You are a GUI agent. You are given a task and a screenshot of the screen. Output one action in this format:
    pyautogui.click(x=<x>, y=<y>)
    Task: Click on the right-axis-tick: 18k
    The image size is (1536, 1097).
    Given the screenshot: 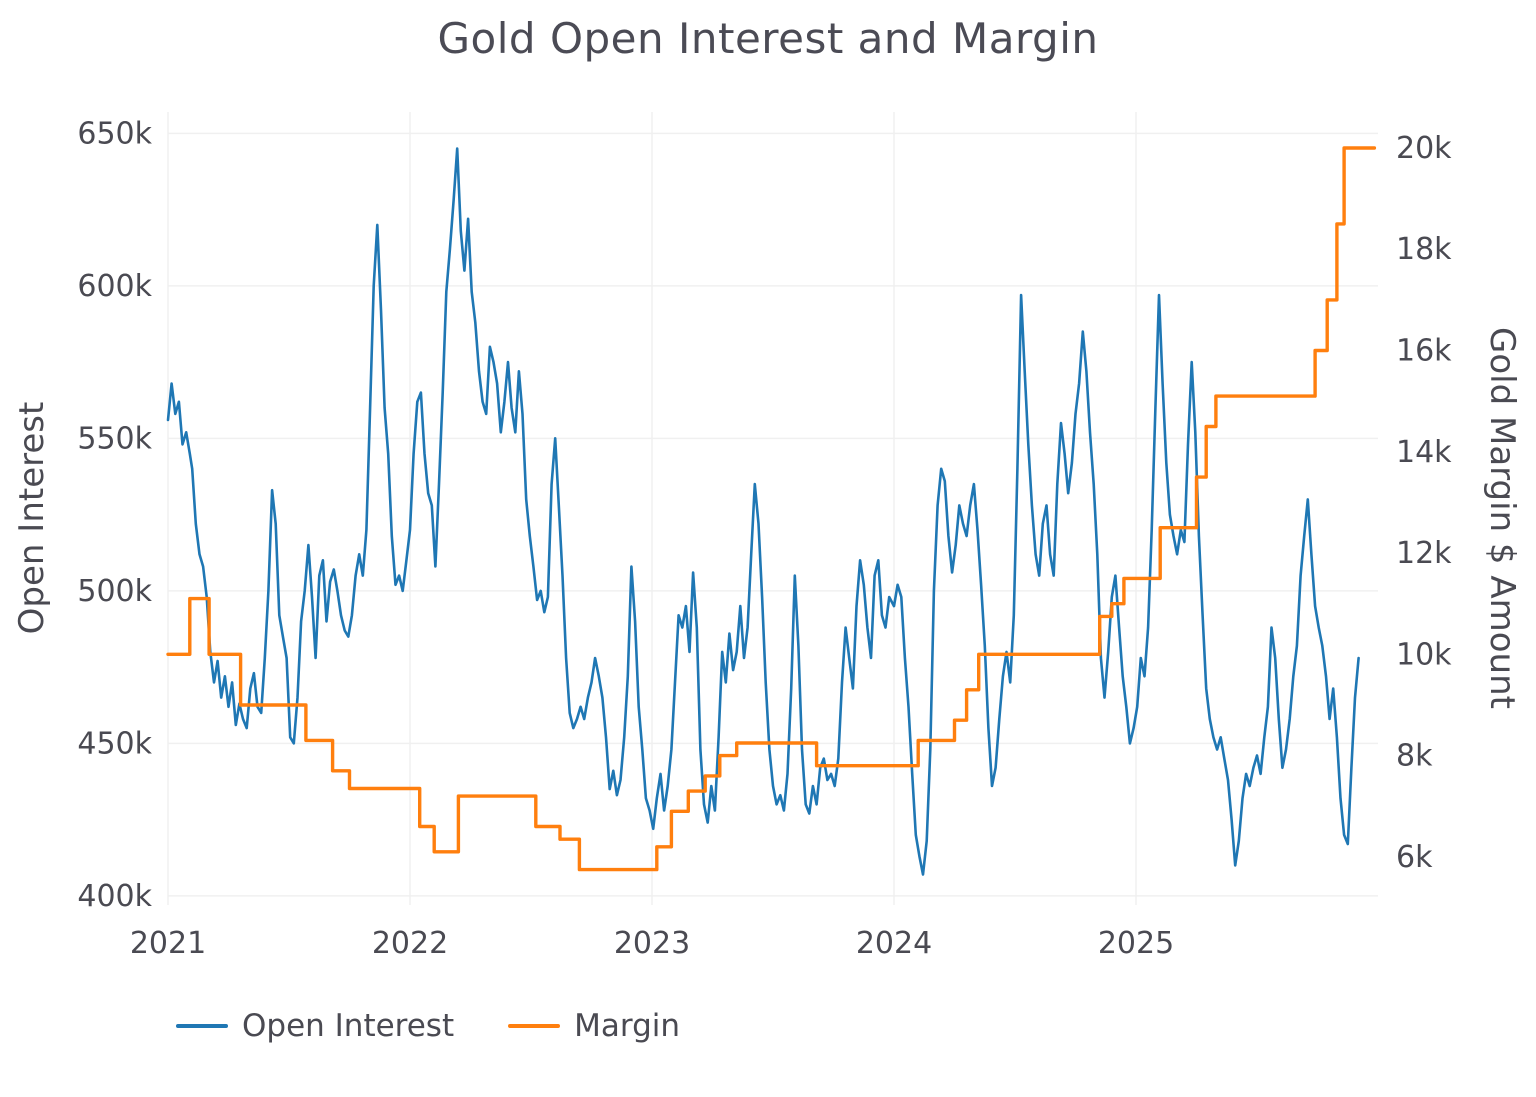 What is the action you would take?
    pyautogui.click(x=1424, y=249)
    